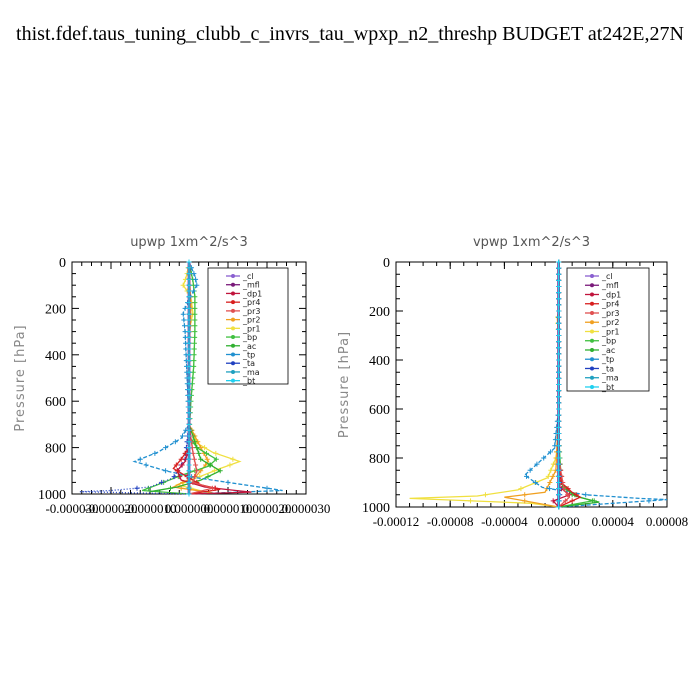  What do you see at coordinates (484, 385) in the screenshot?
I see `series-line-pr1` at bounding box center [484, 385].